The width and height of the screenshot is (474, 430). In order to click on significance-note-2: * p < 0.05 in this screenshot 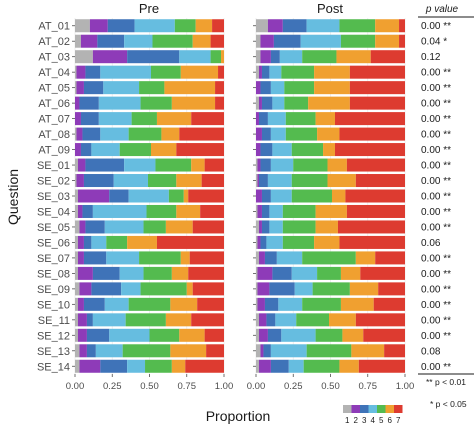, I will do `click(448, 404)`.